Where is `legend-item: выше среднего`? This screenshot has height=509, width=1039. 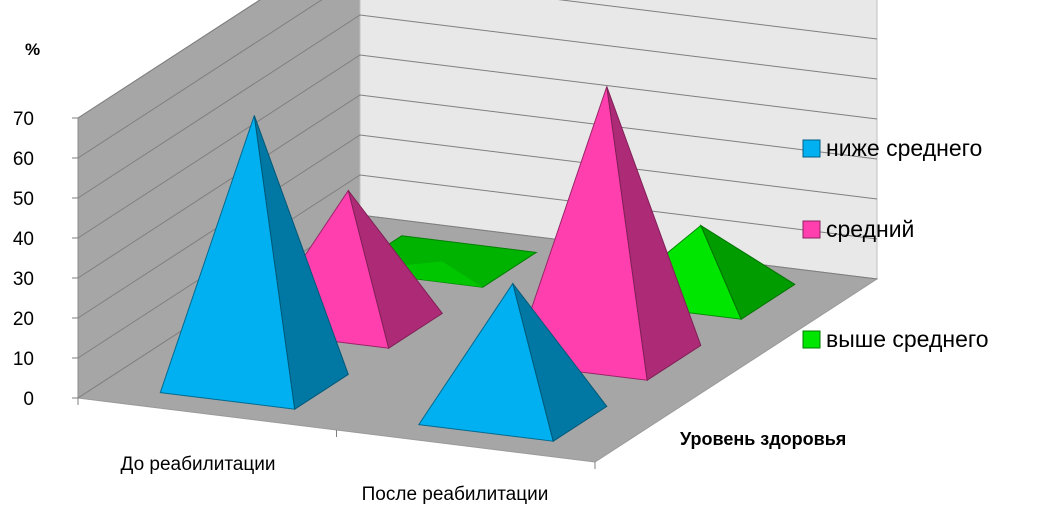 legend-item: выше среднего is located at coordinates (895, 339).